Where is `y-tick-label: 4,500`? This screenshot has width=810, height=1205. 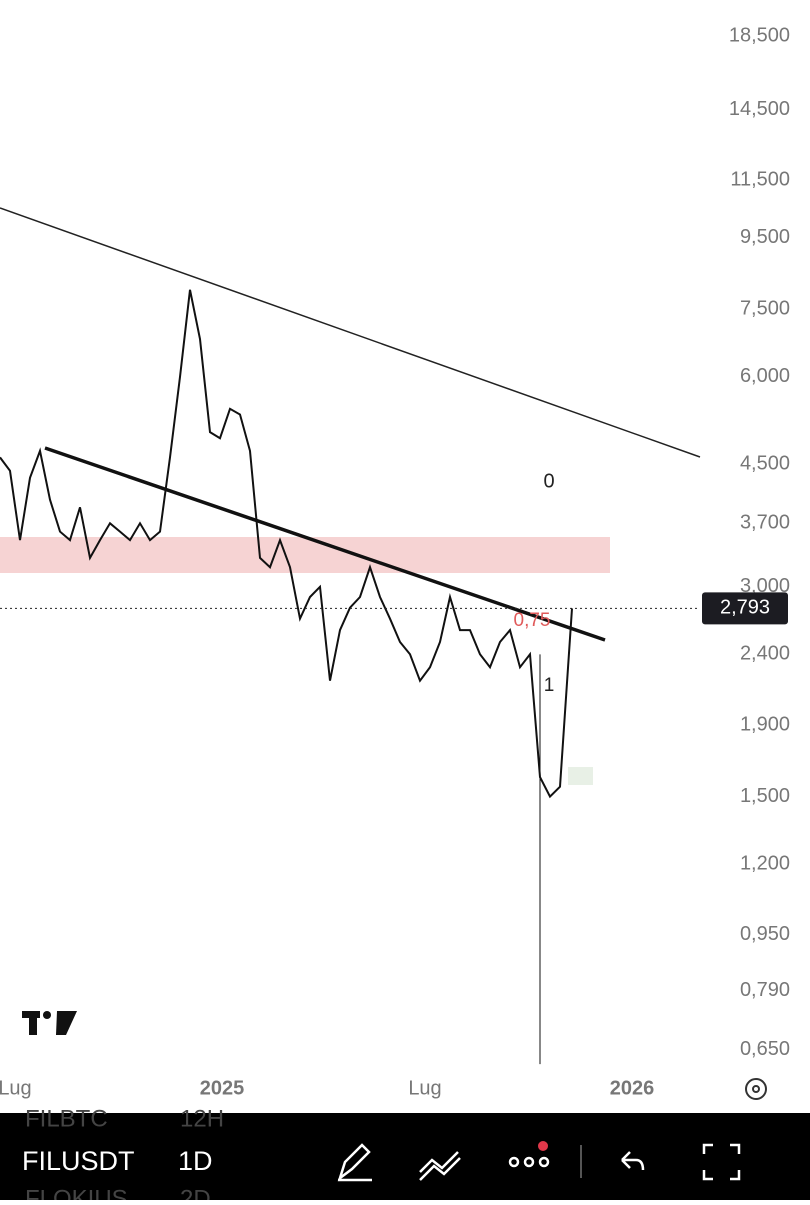
y-tick-label: 4,500 is located at coordinates (765, 463).